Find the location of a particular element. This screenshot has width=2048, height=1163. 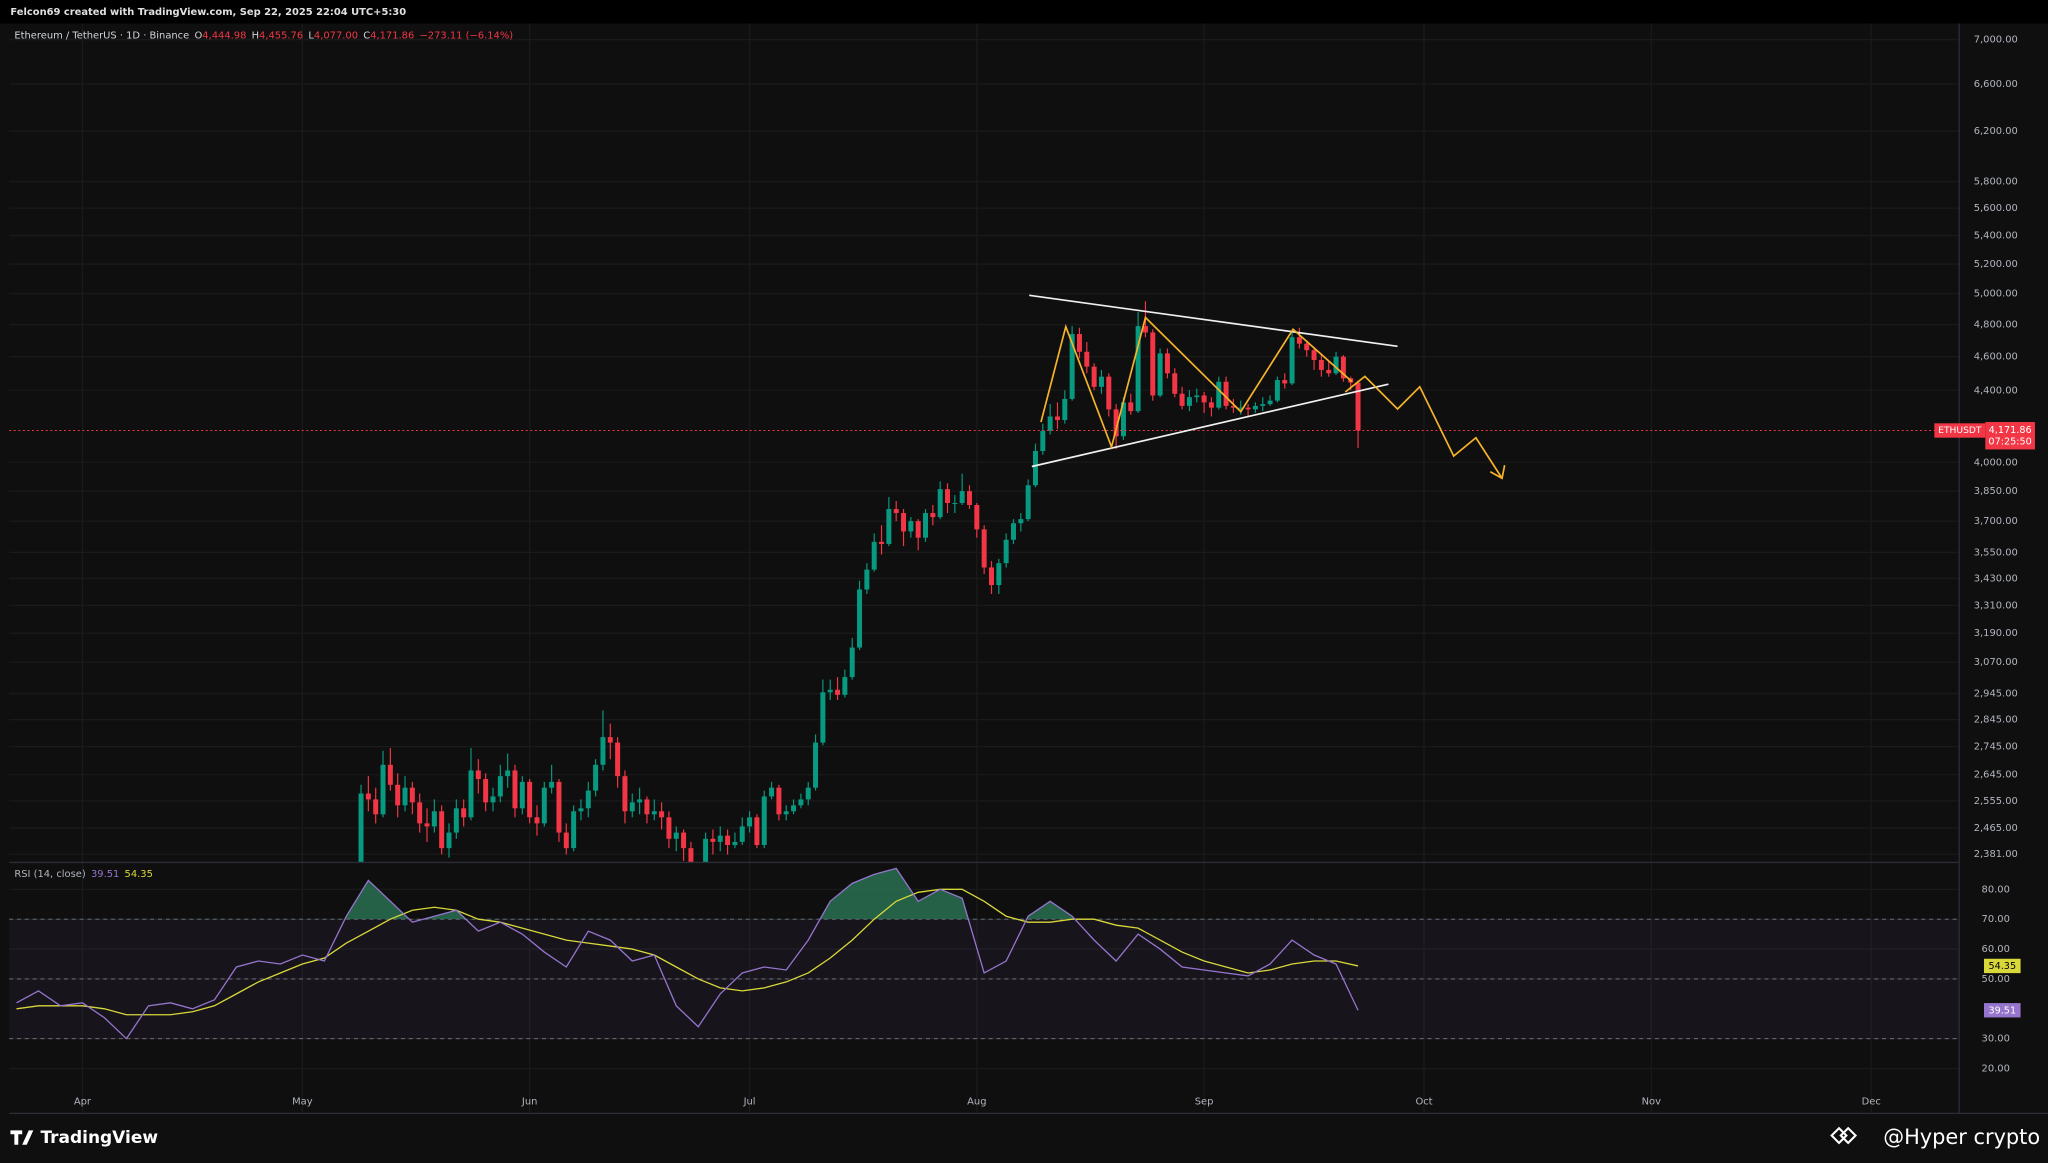

brand-logo is located at coordinates (22, 1137).